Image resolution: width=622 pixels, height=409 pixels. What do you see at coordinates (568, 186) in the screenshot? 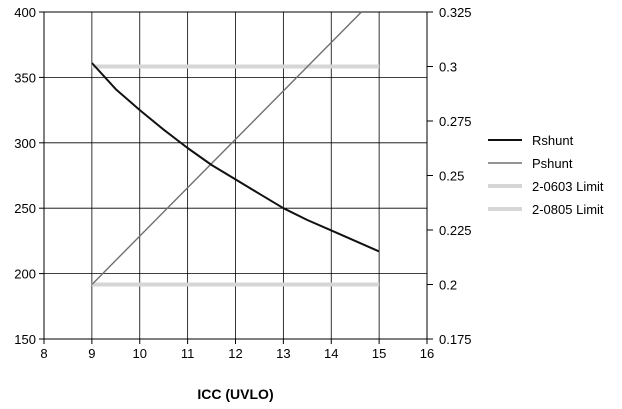
I see `legend-label: 2-0603 Limit` at bounding box center [568, 186].